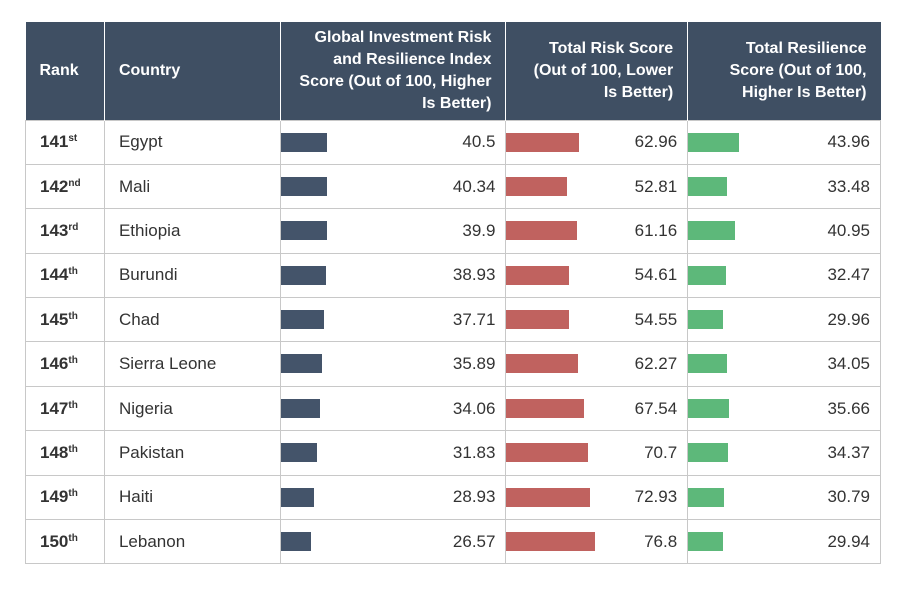  I want to click on rank-number: 146, so click(54, 364).